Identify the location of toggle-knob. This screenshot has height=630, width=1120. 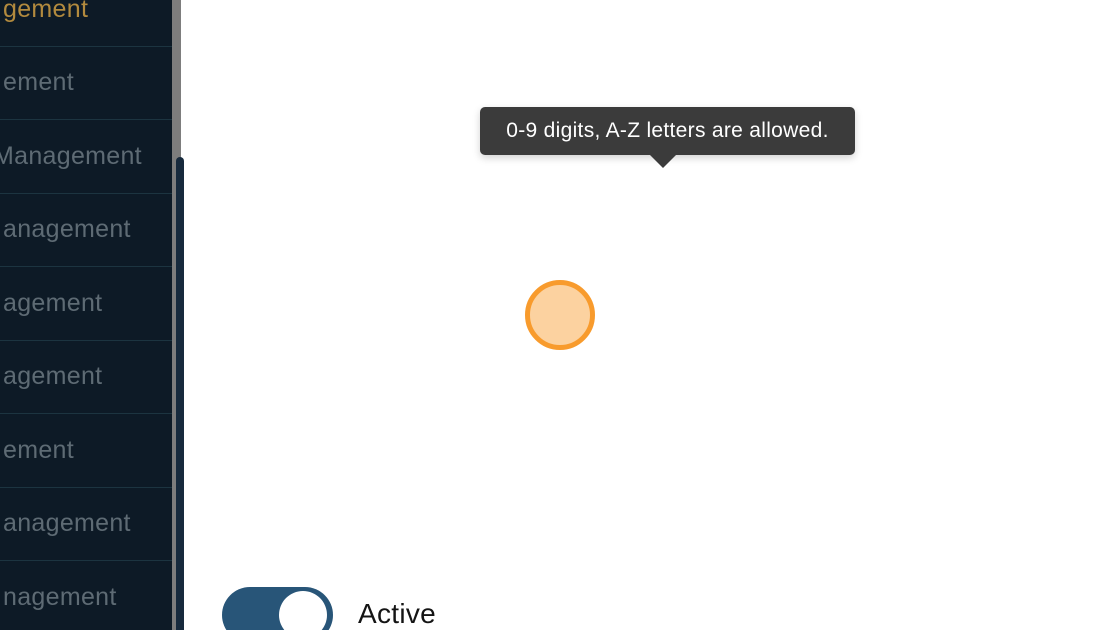
(303, 610).